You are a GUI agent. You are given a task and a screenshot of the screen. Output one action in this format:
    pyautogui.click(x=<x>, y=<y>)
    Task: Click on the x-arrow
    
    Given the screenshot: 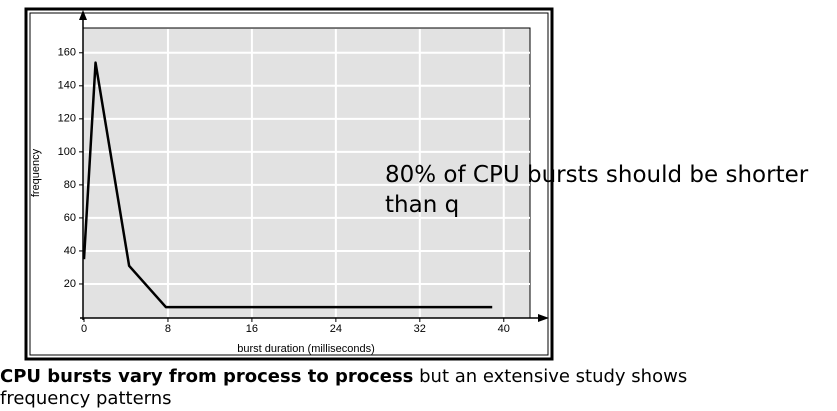 What is the action you would take?
    pyautogui.click(x=543, y=318)
    